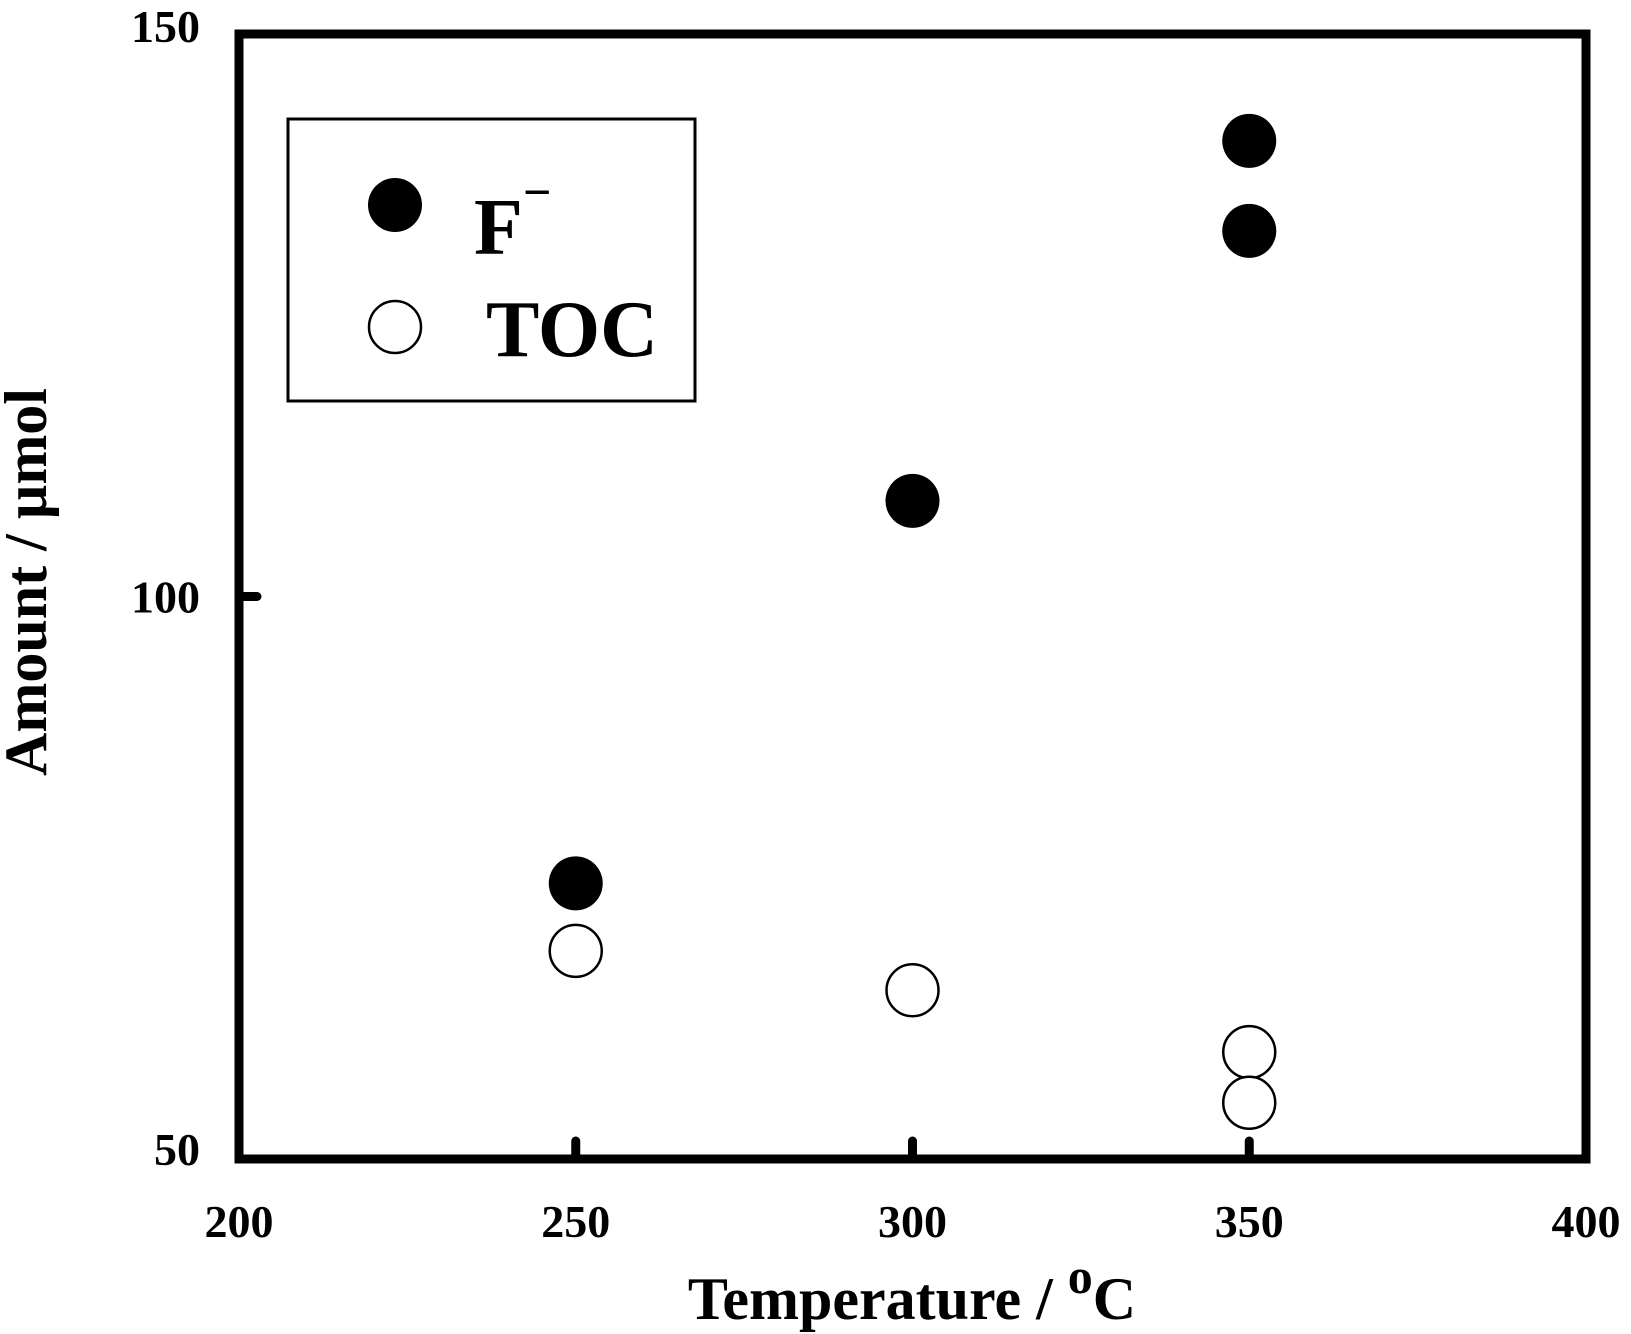 Image resolution: width=1631 pixels, height=1334 pixels. I want to click on y-axis-title: Amount / µmol, so click(29, 582).